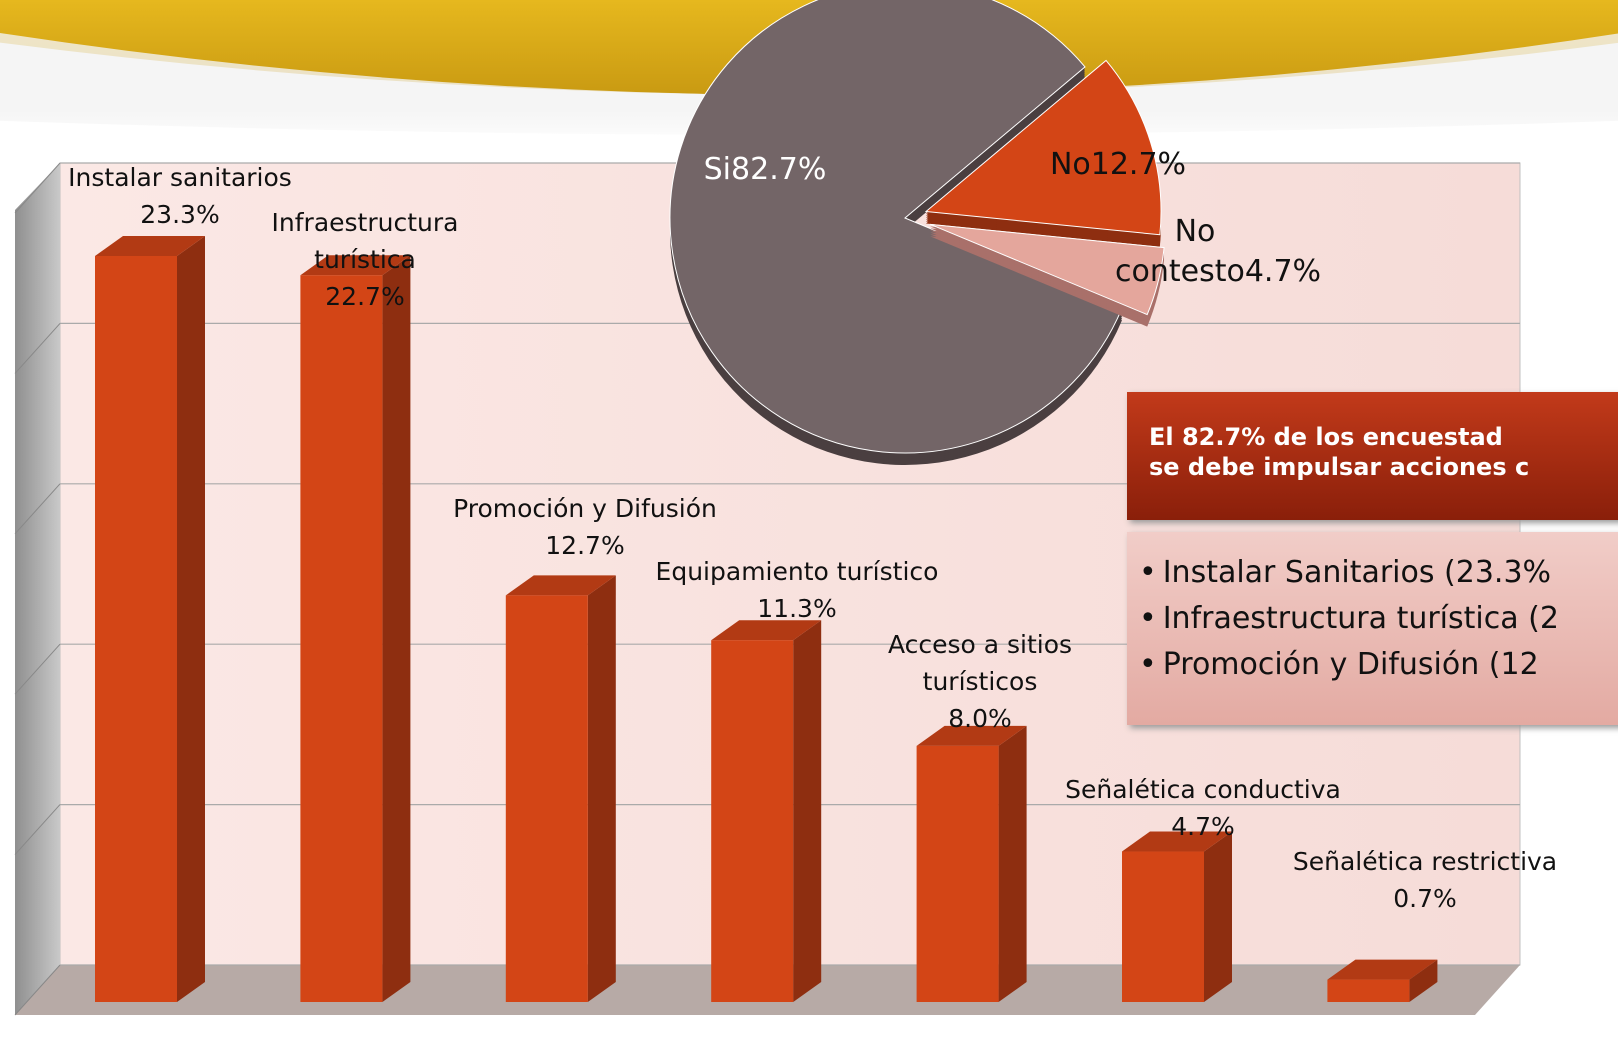 This screenshot has width=1618, height=1049. I want to click on category-label: No contesto, so click(1180, 251).